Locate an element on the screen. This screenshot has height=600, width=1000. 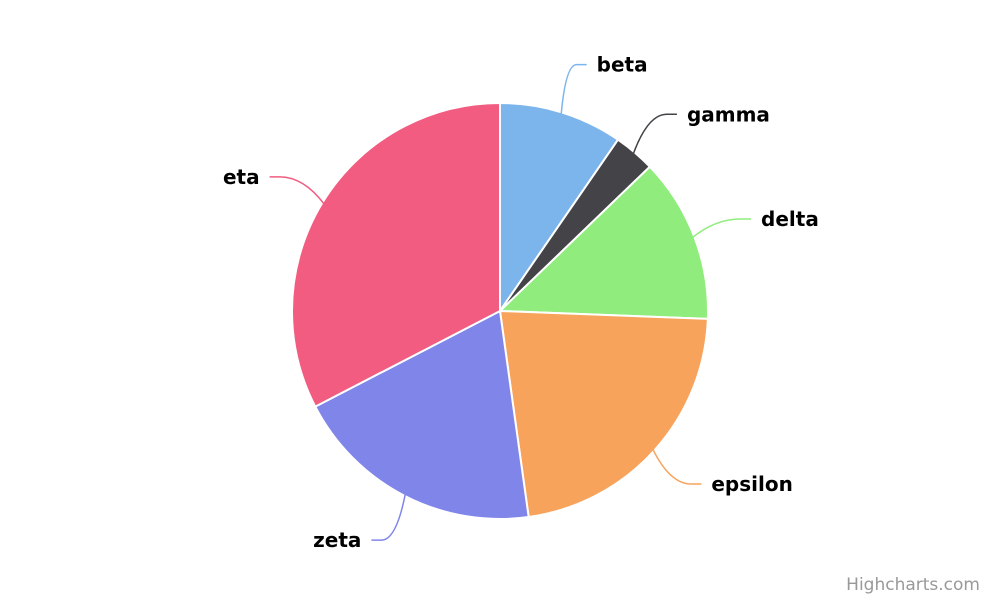
label-zeta: zeta is located at coordinates (337, 540).